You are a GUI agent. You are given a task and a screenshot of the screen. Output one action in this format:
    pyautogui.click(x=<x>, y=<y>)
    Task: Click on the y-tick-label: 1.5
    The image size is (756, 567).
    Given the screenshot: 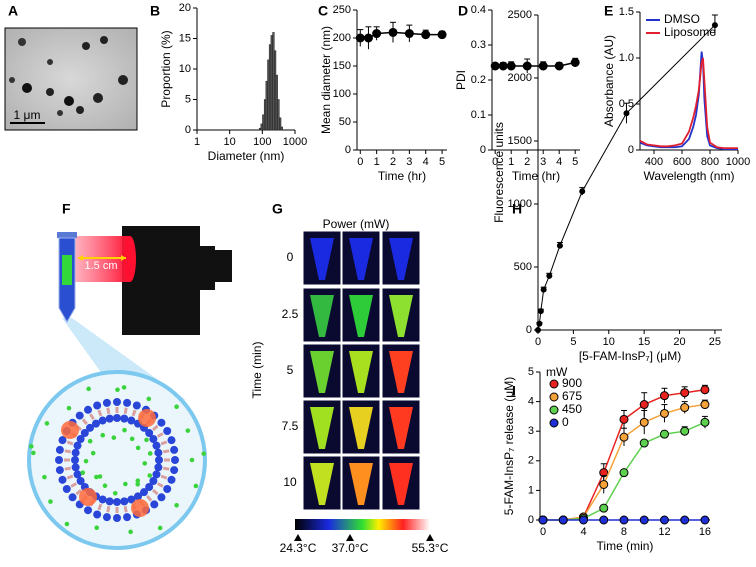 What is the action you would take?
    pyautogui.click(x=626, y=12)
    